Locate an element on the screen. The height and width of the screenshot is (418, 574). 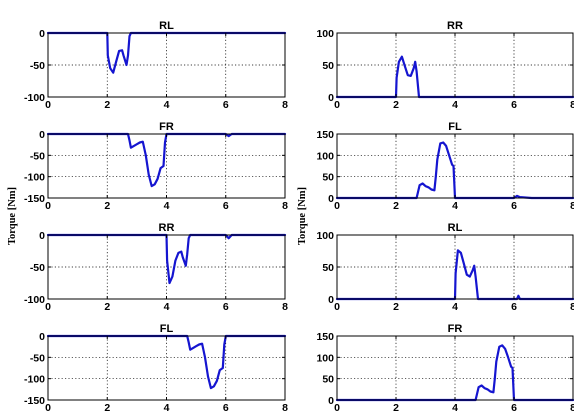
panel-3: 0 2 4 6 8 0 50 100 150 FL is located at coordinates (445, 166).